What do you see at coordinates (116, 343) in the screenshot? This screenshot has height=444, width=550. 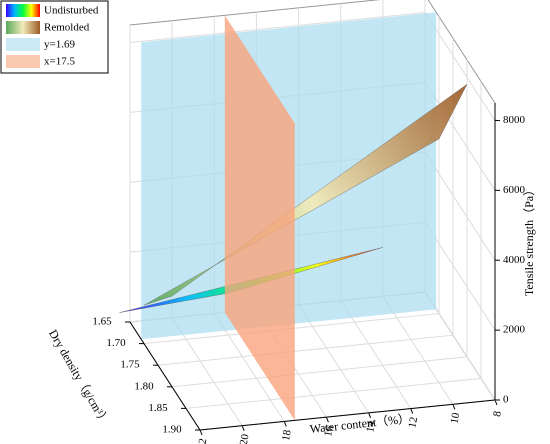 I see `y-tick-label: 1.70` at bounding box center [116, 343].